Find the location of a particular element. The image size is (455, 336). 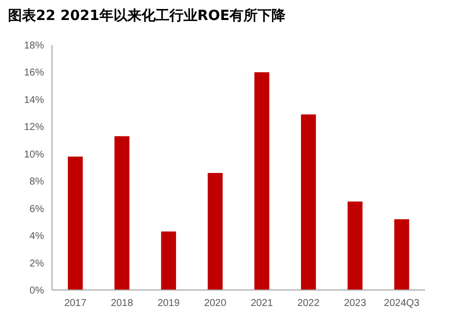

x-tick-label: 2019 is located at coordinates (168, 303).